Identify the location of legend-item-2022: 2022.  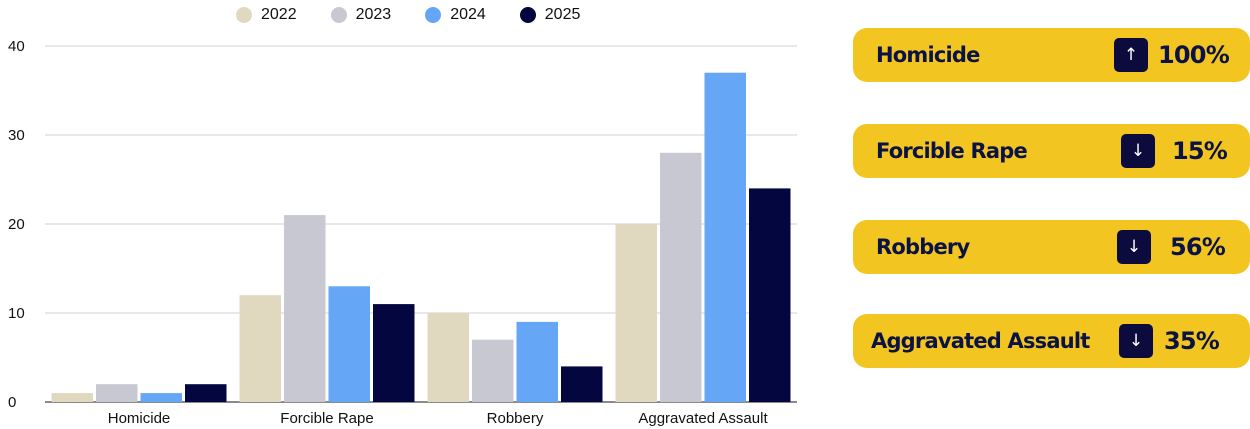
(266, 15).